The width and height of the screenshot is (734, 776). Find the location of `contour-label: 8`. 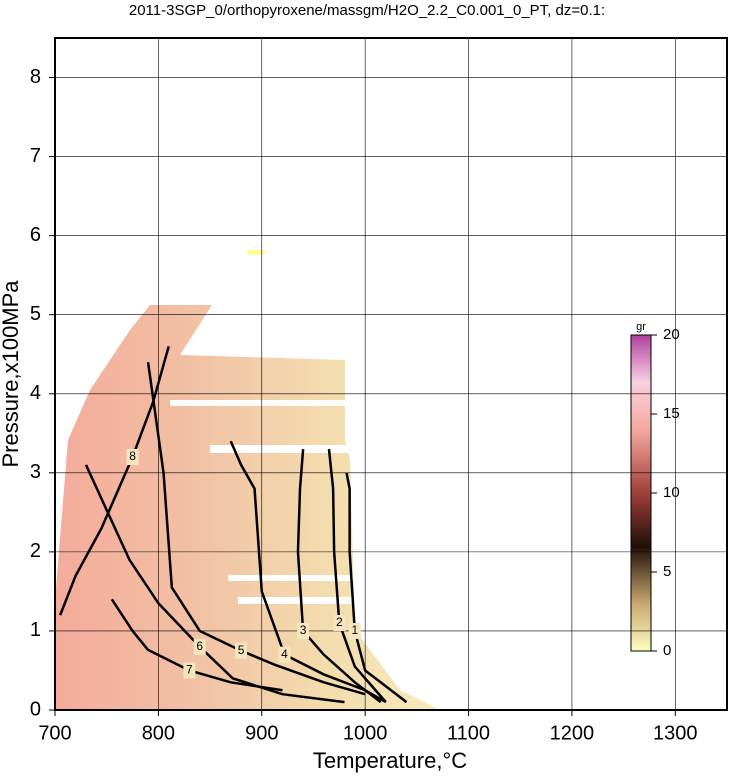

contour-label: 8 is located at coordinates (132, 456).